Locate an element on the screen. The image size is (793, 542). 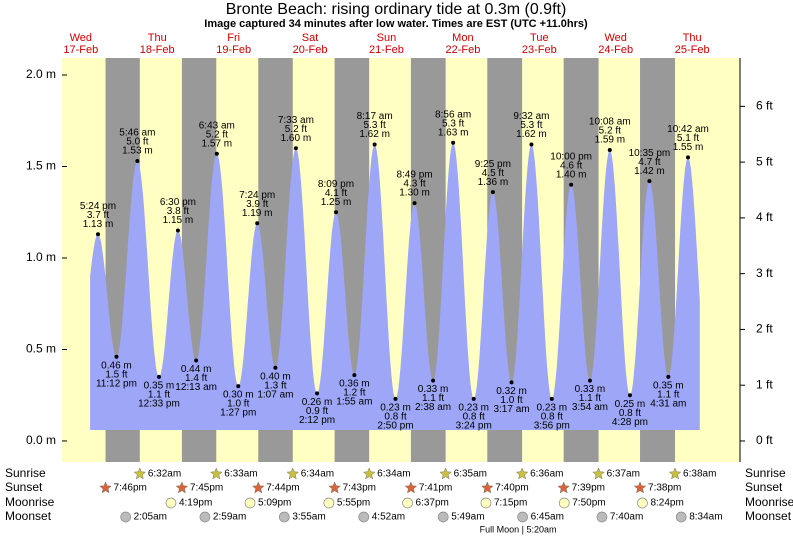
tide-label-time: 12:13 am is located at coordinates (196, 387).